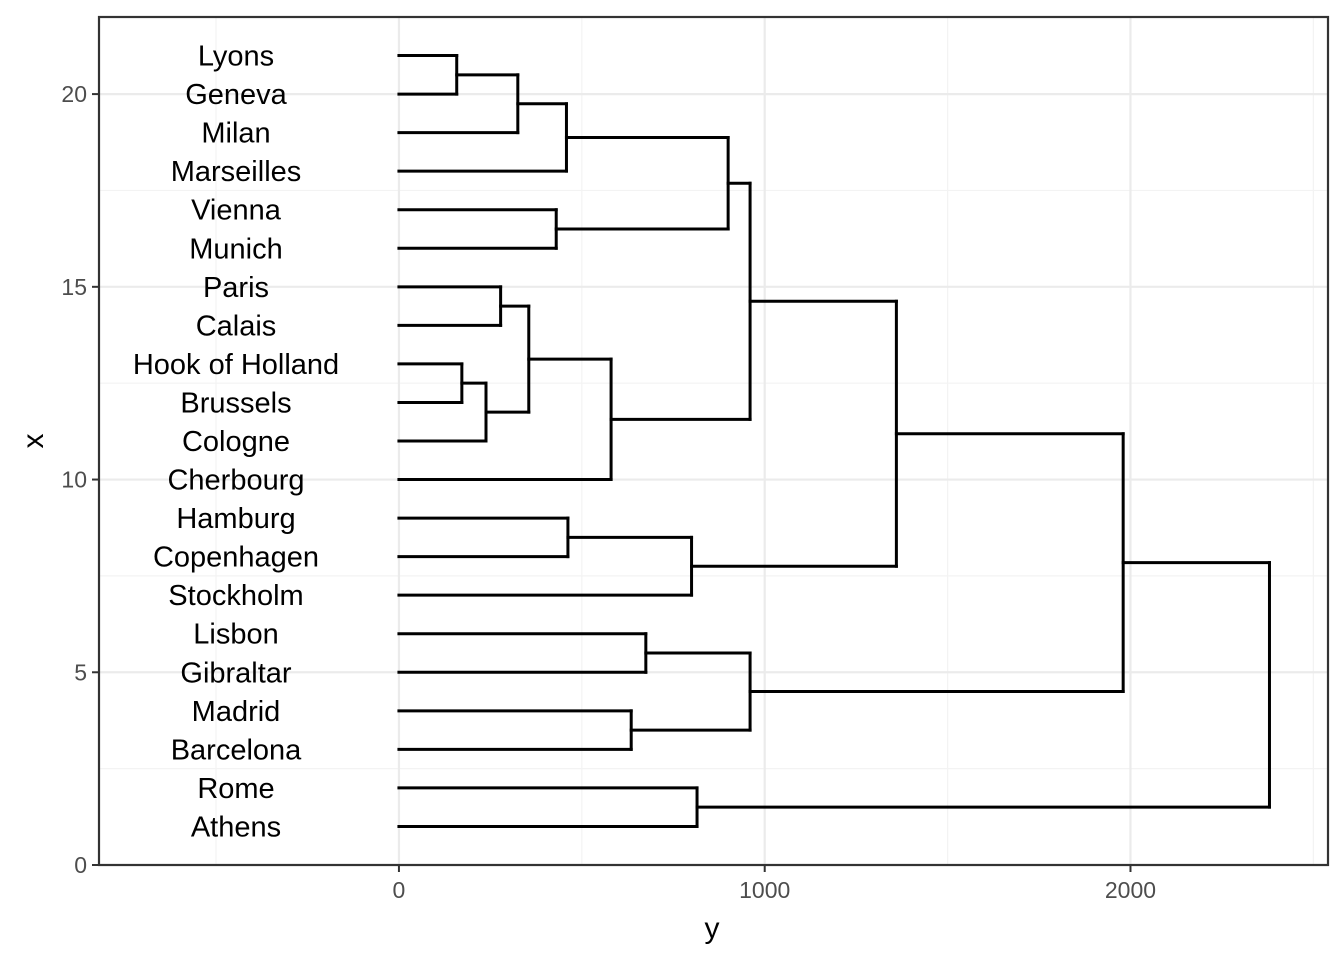 The width and height of the screenshot is (1344, 960). I want to click on y-tick-label: 20, so click(74, 94).